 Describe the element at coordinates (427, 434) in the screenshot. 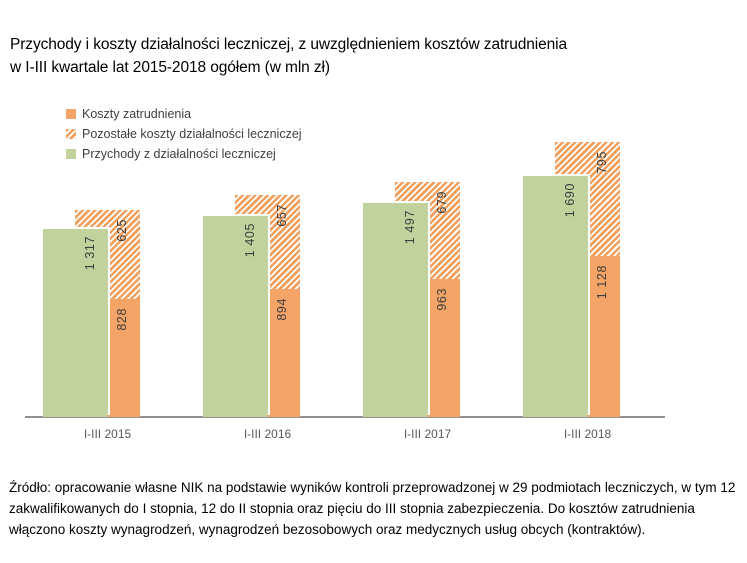

I see `x-axis-label-2017: I-III 2017` at that location.